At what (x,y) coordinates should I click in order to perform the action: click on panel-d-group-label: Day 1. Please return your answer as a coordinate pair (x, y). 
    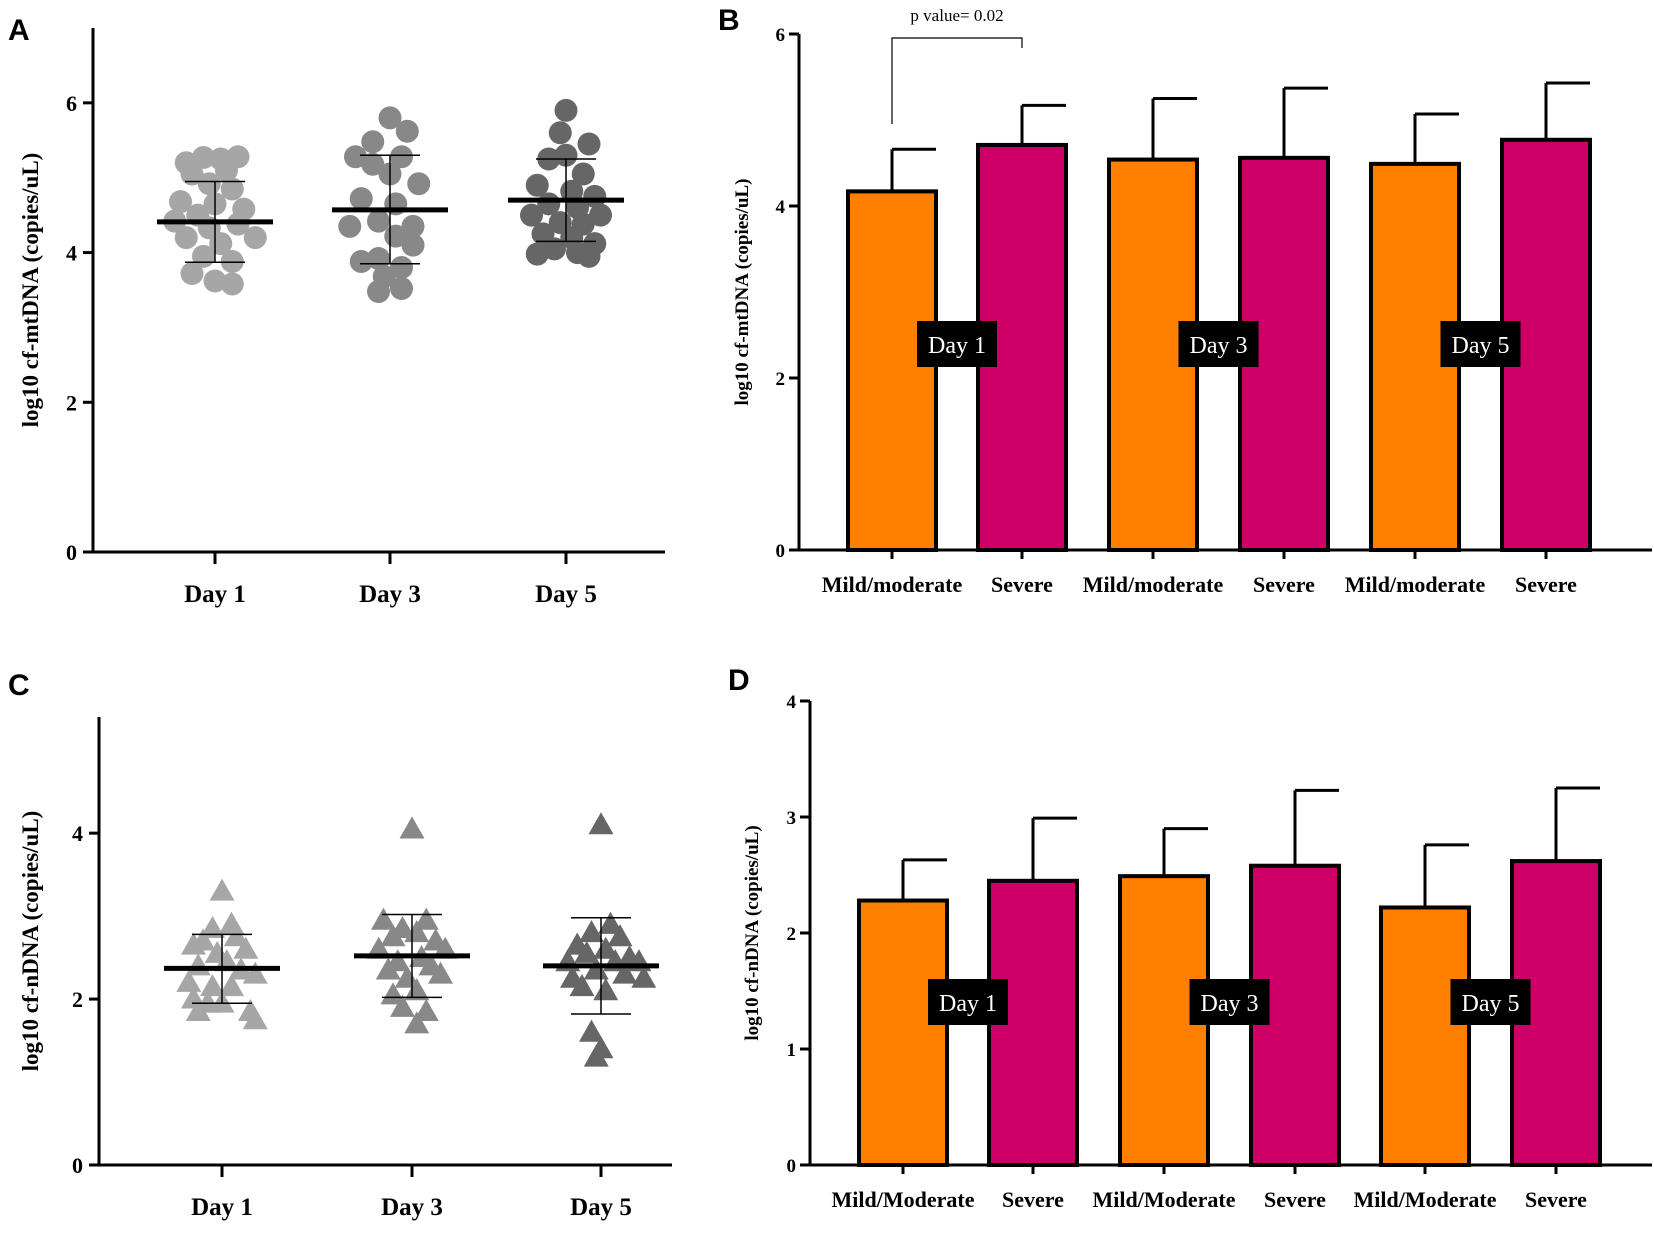
    Looking at the image, I should click on (968, 1004).